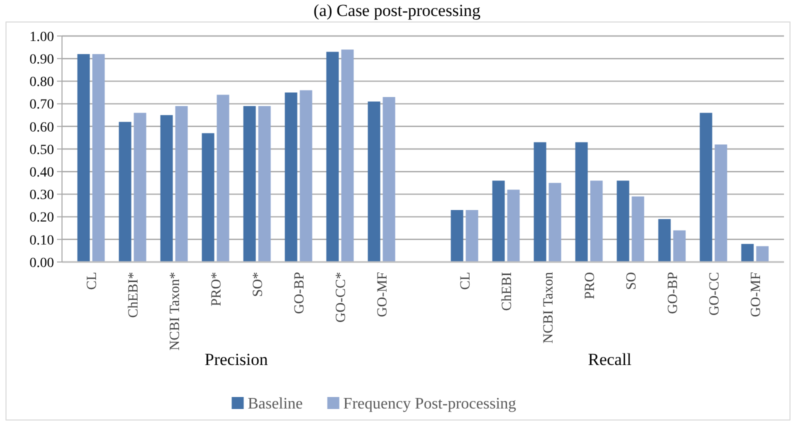  Describe the element at coordinates (42, 128) in the screenshot. I see `y-tick-label: 0.60` at that location.